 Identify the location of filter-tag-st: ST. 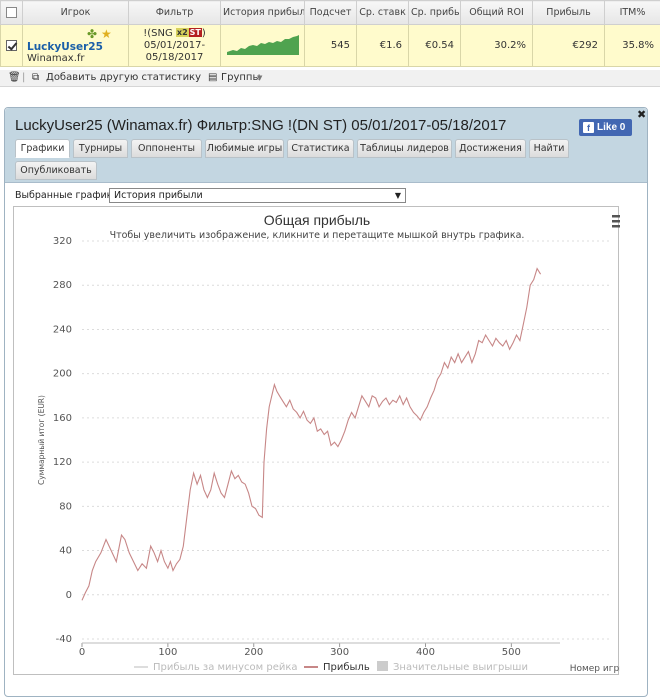
(195, 32).